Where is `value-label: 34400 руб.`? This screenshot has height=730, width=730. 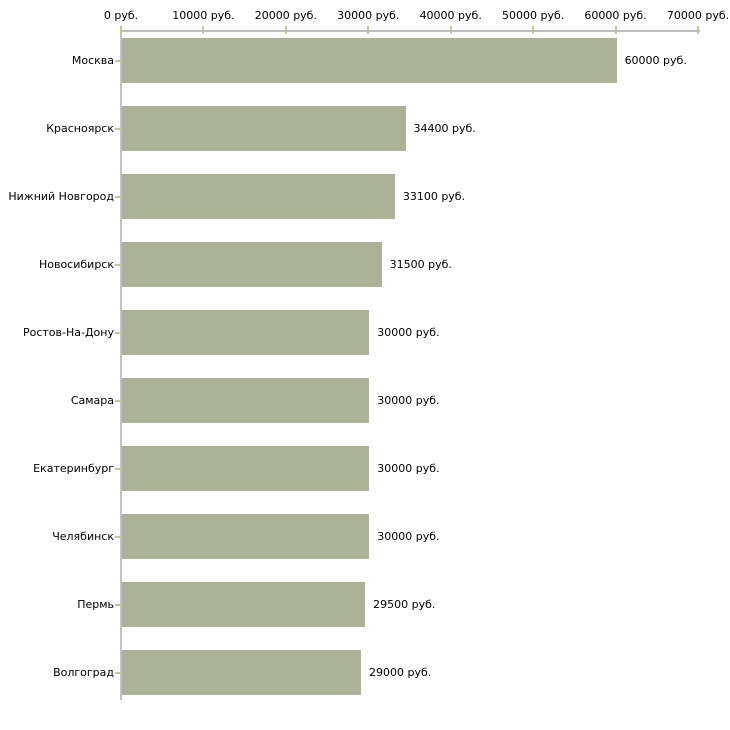 value-label: 34400 руб. is located at coordinates (444, 128).